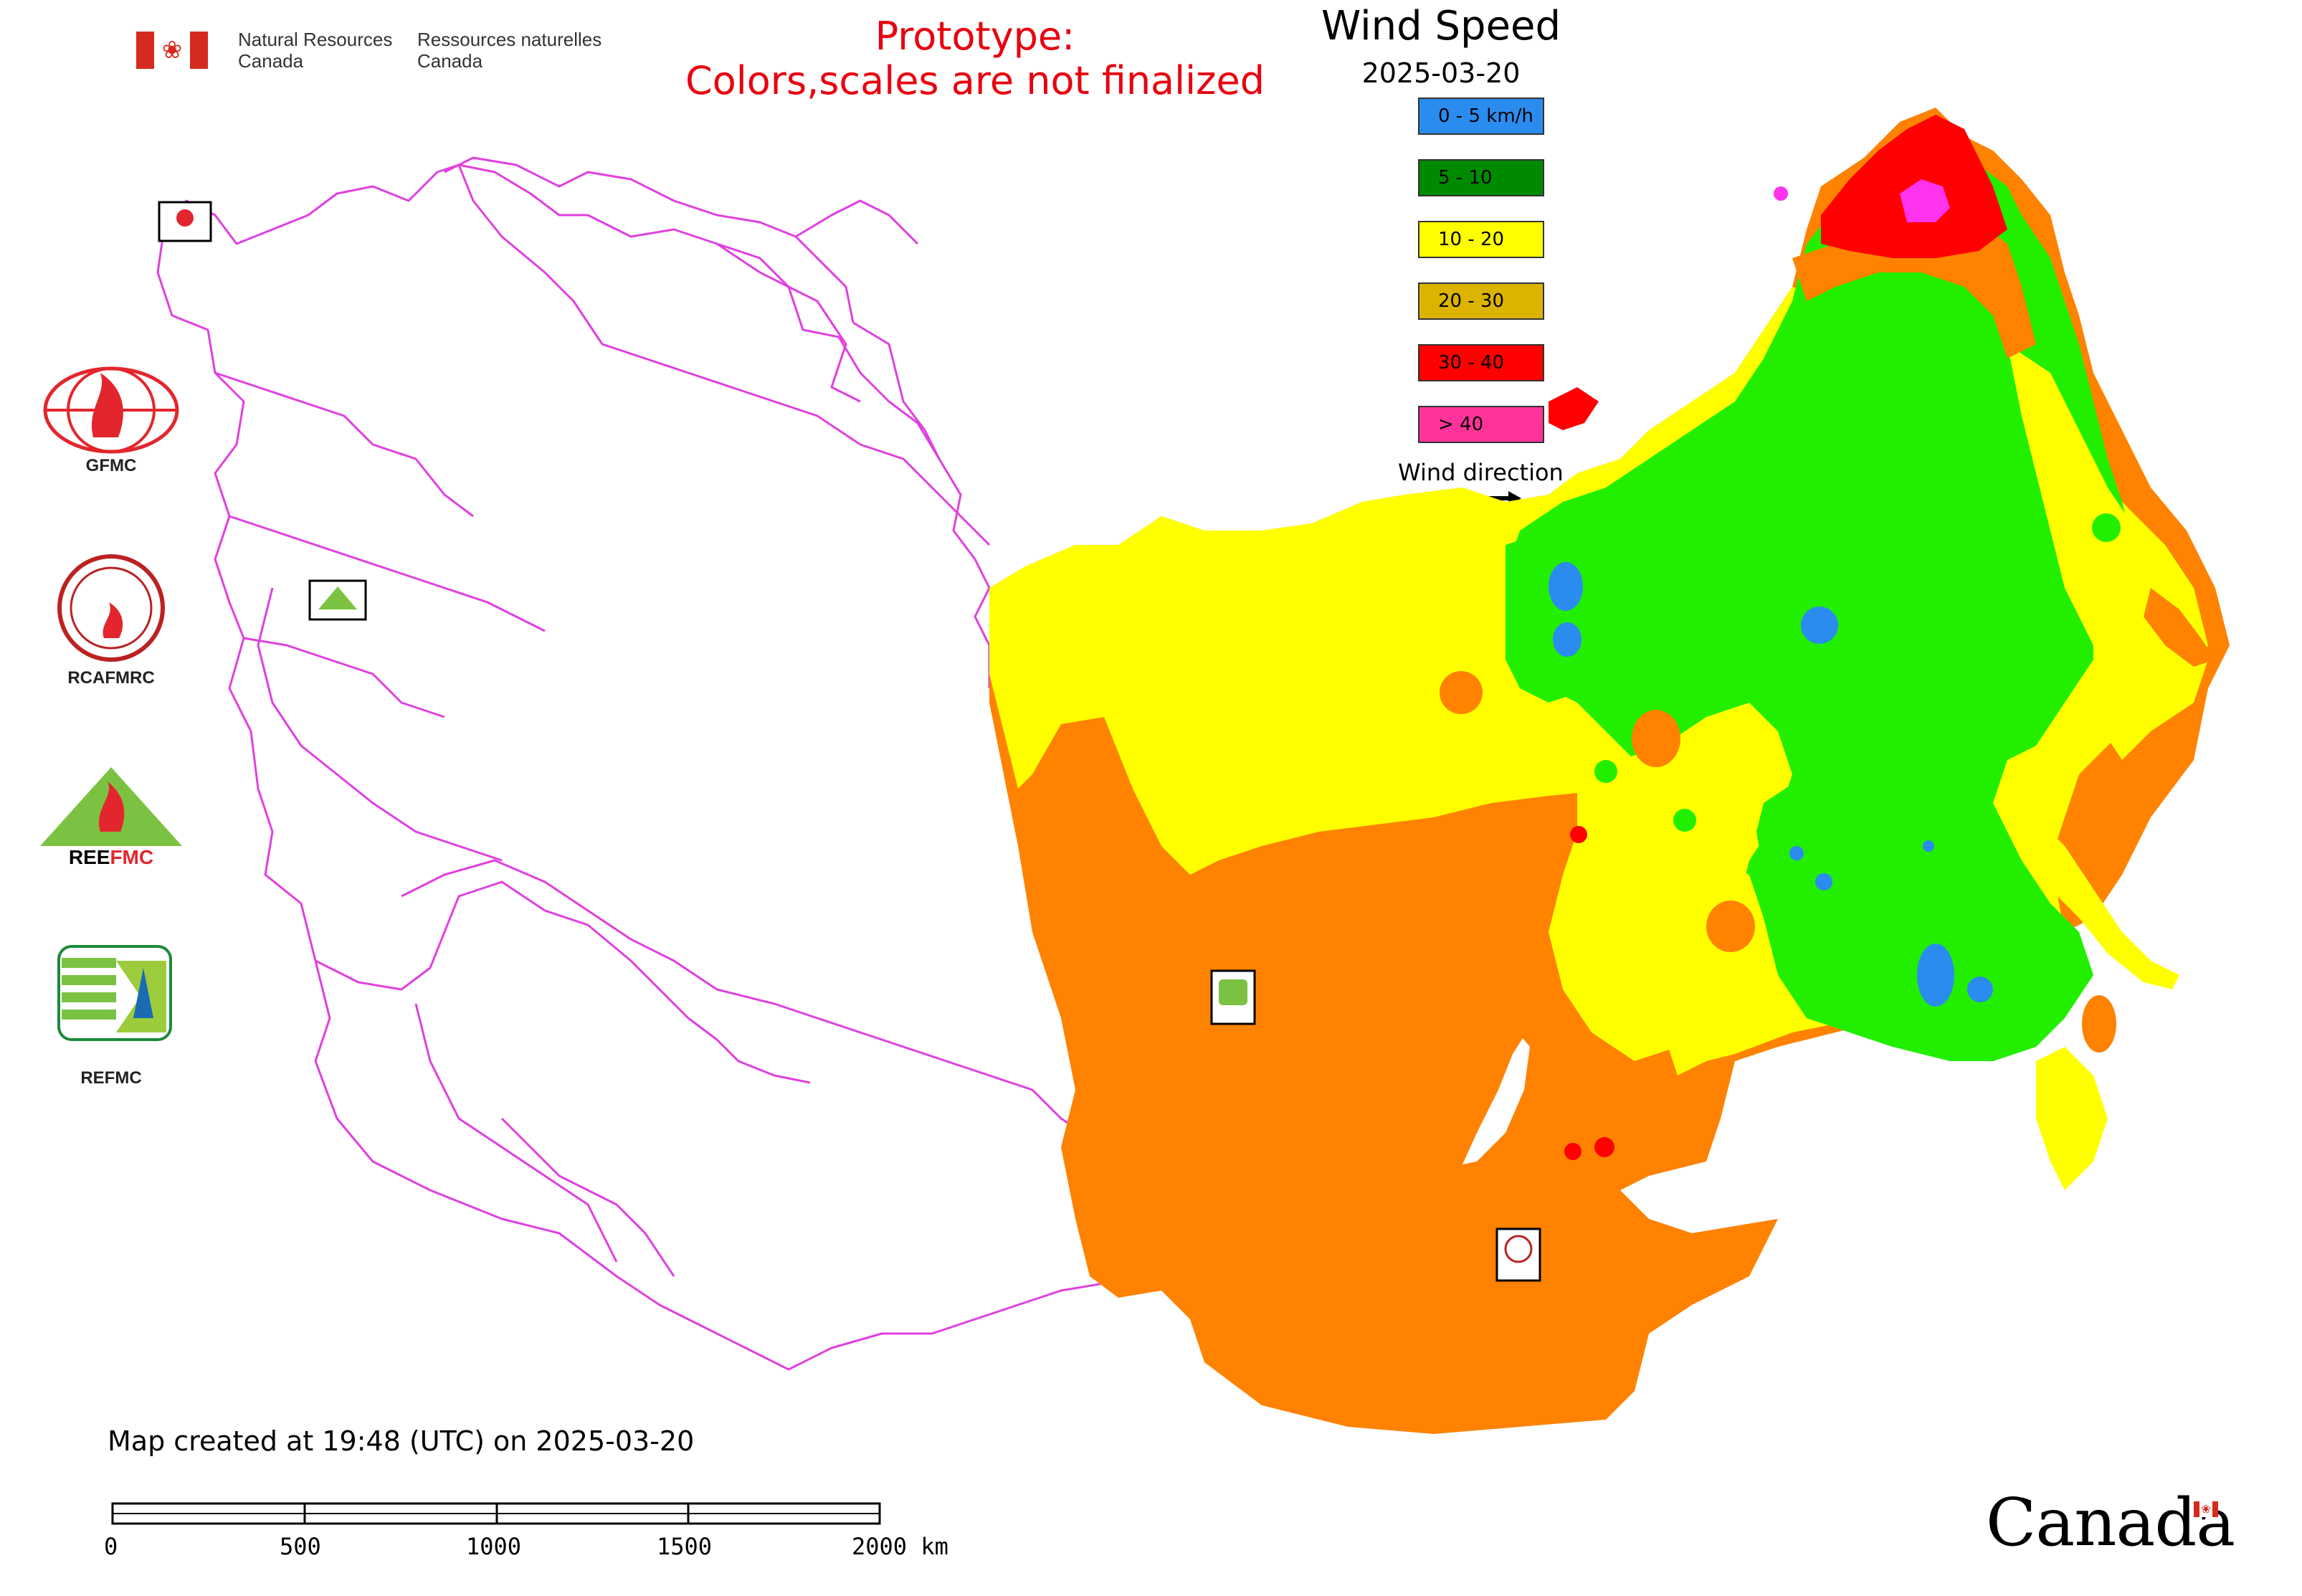 This screenshot has height=1596, width=2302. I want to click on canada-flag-icon: ❀, so click(172, 50).